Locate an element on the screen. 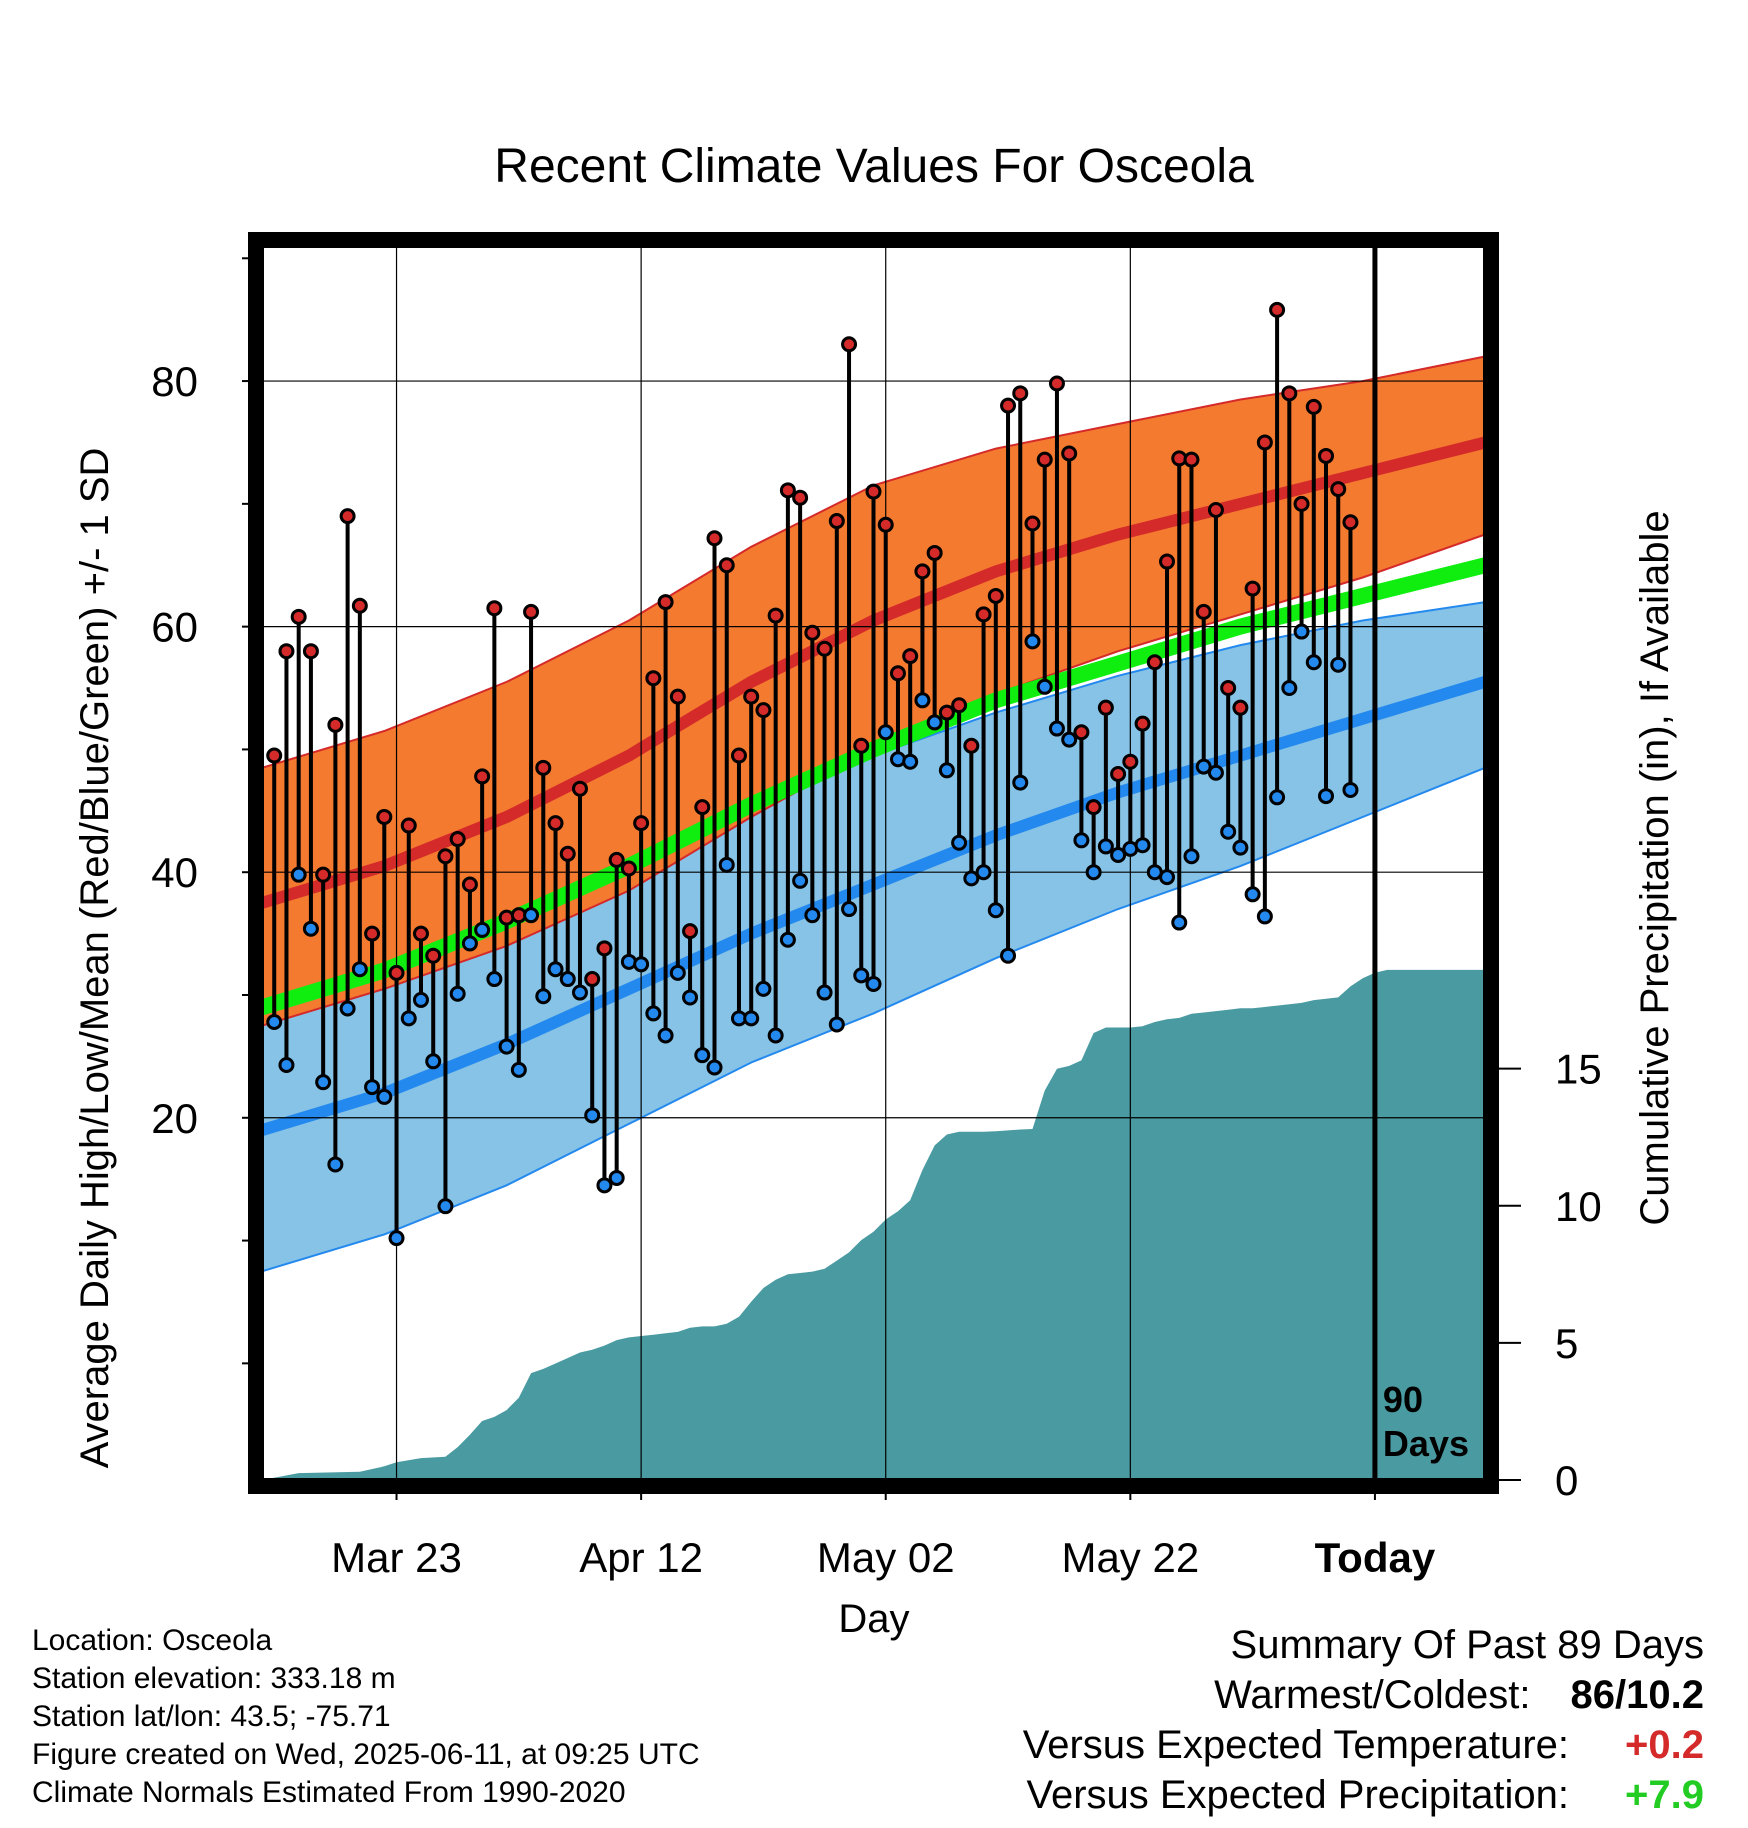 The width and height of the screenshot is (1748, 1828). temp-anomaly-label: Versus Expected Temperature: is located at coordinates (1295, 1745).